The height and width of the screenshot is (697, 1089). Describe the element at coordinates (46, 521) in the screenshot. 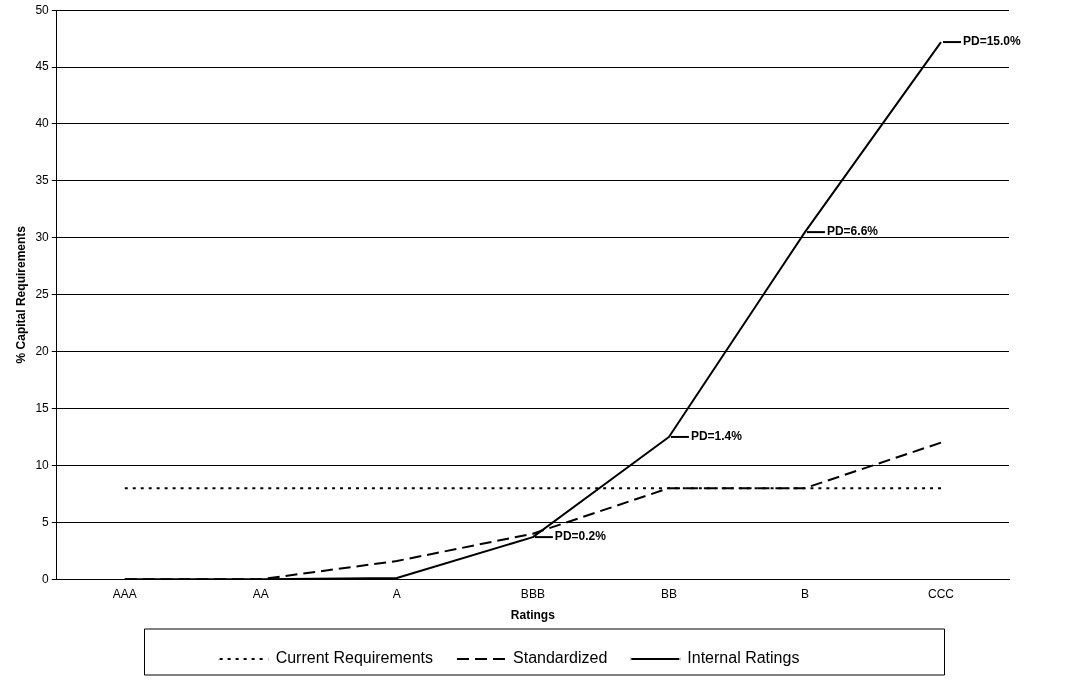

I see `y-tick-label: 5` at that location.